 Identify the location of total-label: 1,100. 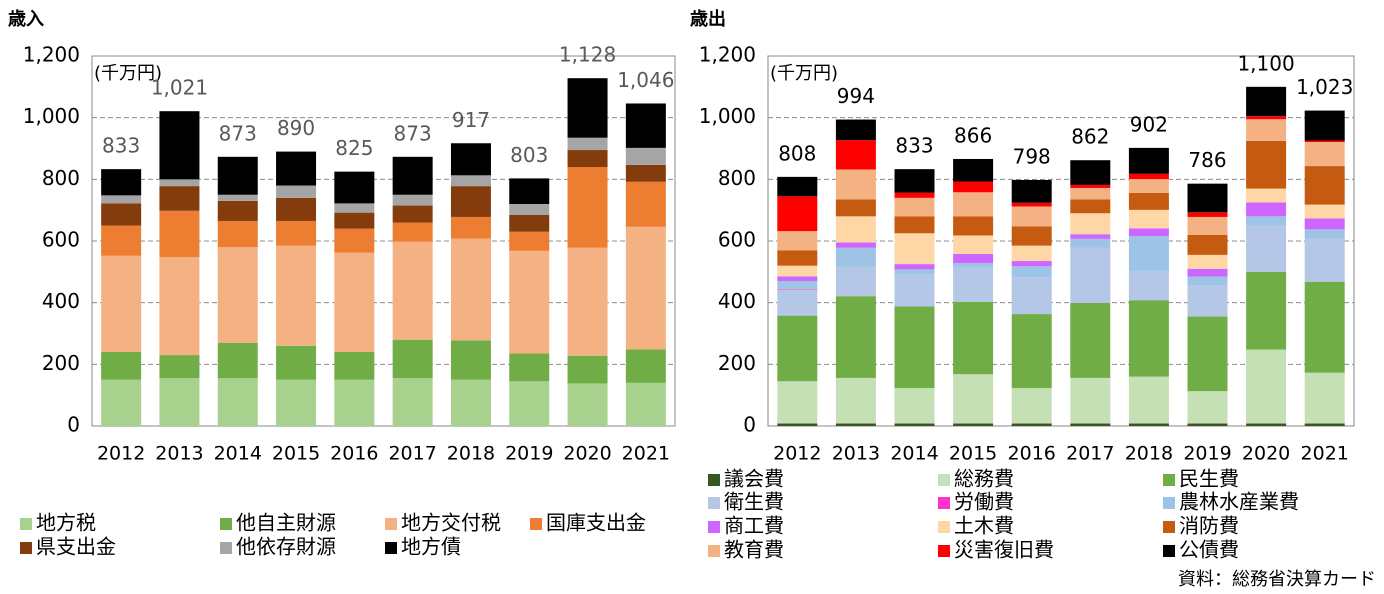
(1265, 63).